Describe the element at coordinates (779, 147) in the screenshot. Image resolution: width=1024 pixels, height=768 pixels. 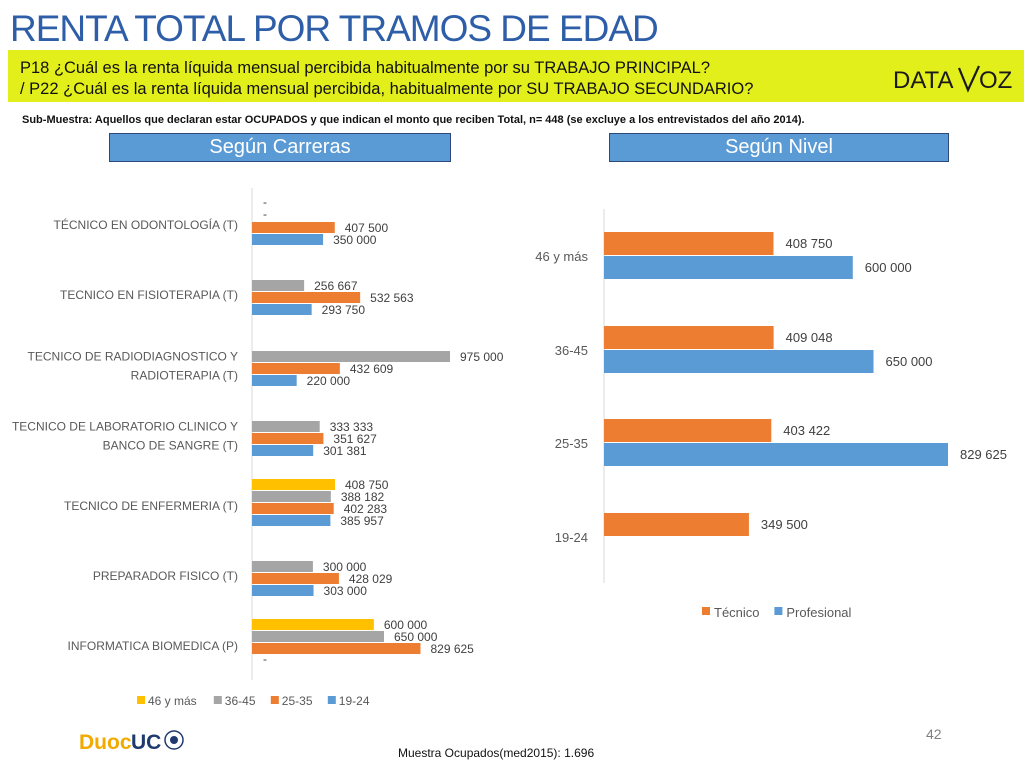
I see `right-panel-header: Según Nivel` at that location.